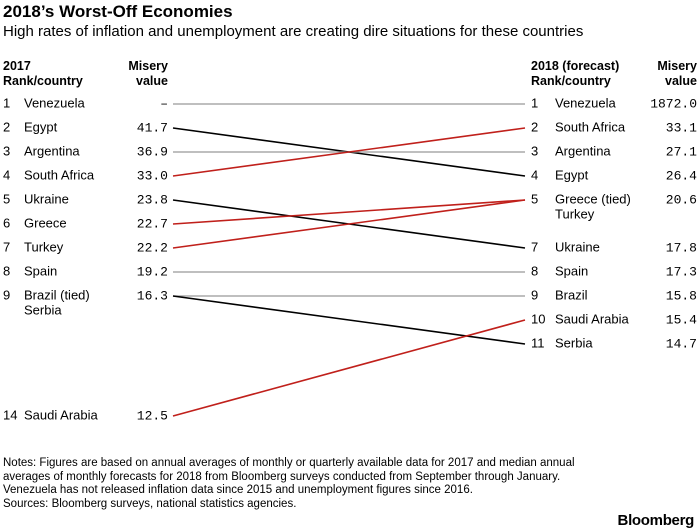 Image resolution: width=700 pixels, height=531 pixels. I want to click on right-value-1: 33.1, so click(681, 127).